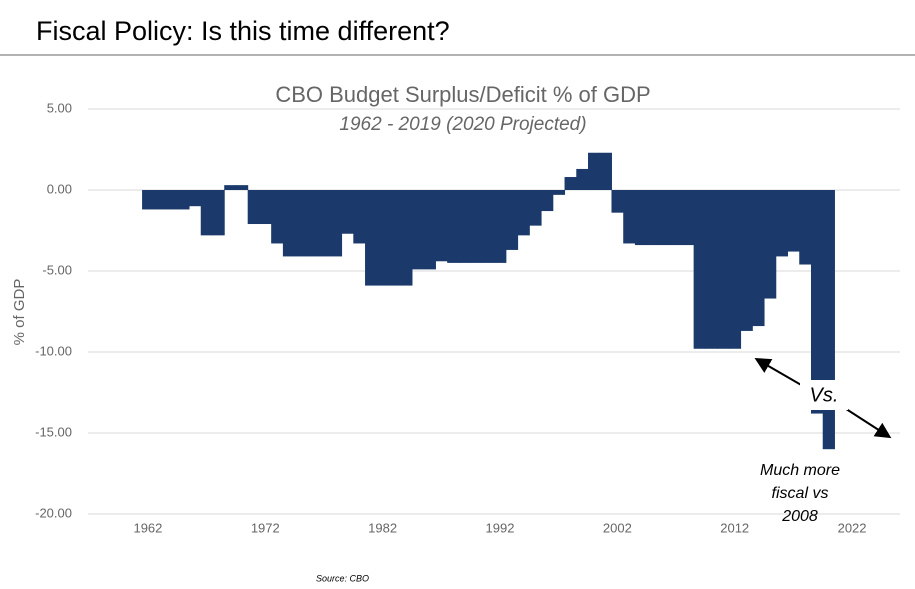 The image size is (915, 589). I want to click on chart-title: CBO Budget Surplus/Deficit % of GDP, so click(462, 94).